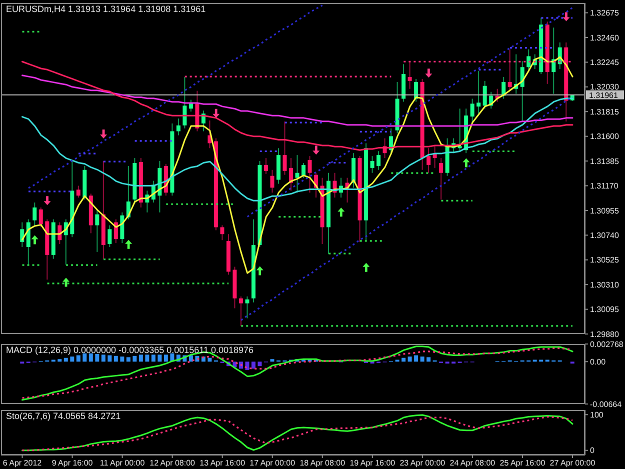  What do you see at coordinates (605, 211) in the screenshot?
I see `y-tick-label: 1.30955` at bounding box center [605, 211].